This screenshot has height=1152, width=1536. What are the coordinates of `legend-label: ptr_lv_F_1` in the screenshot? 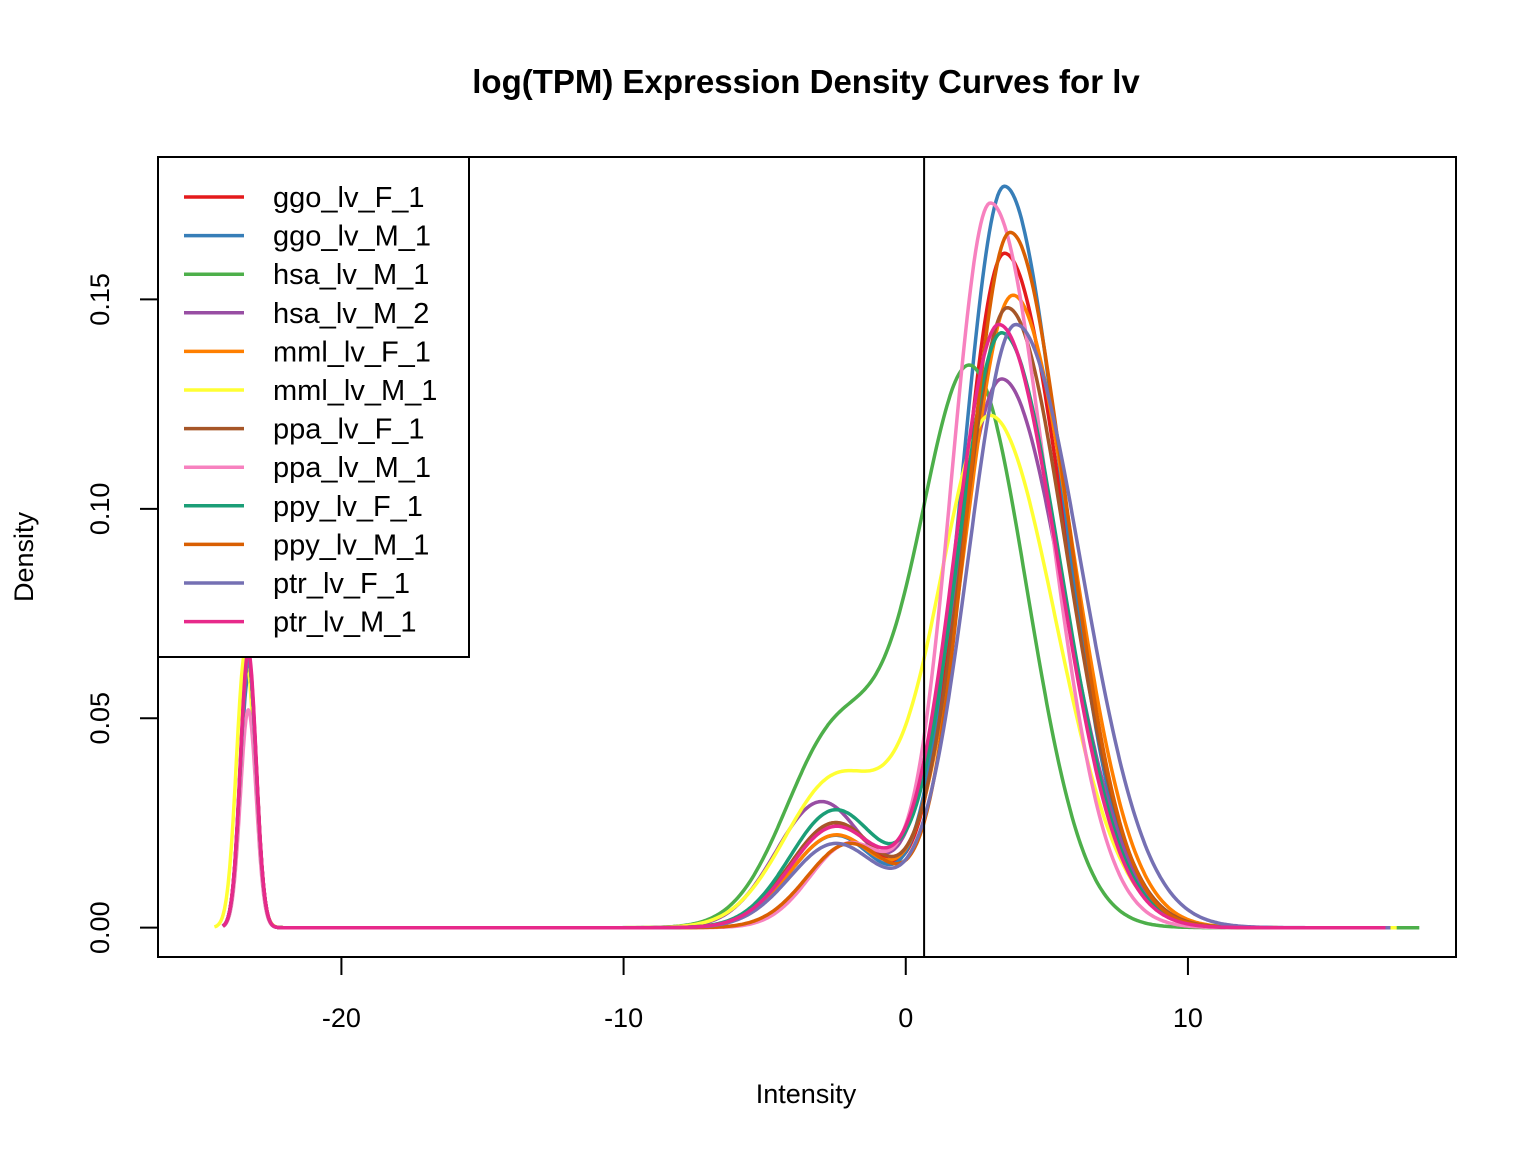 It's located at (341, 584).